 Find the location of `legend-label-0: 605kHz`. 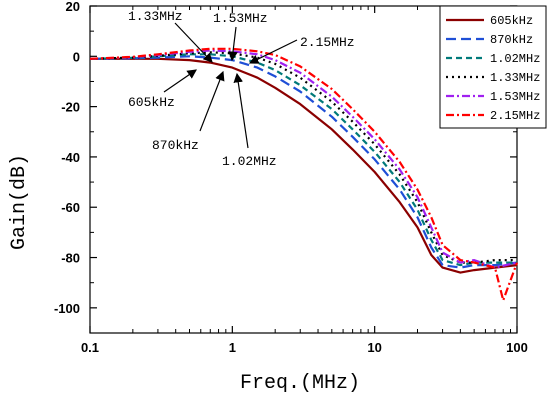

legend-label-0: 605kHz is located at coordinates (511, 21).